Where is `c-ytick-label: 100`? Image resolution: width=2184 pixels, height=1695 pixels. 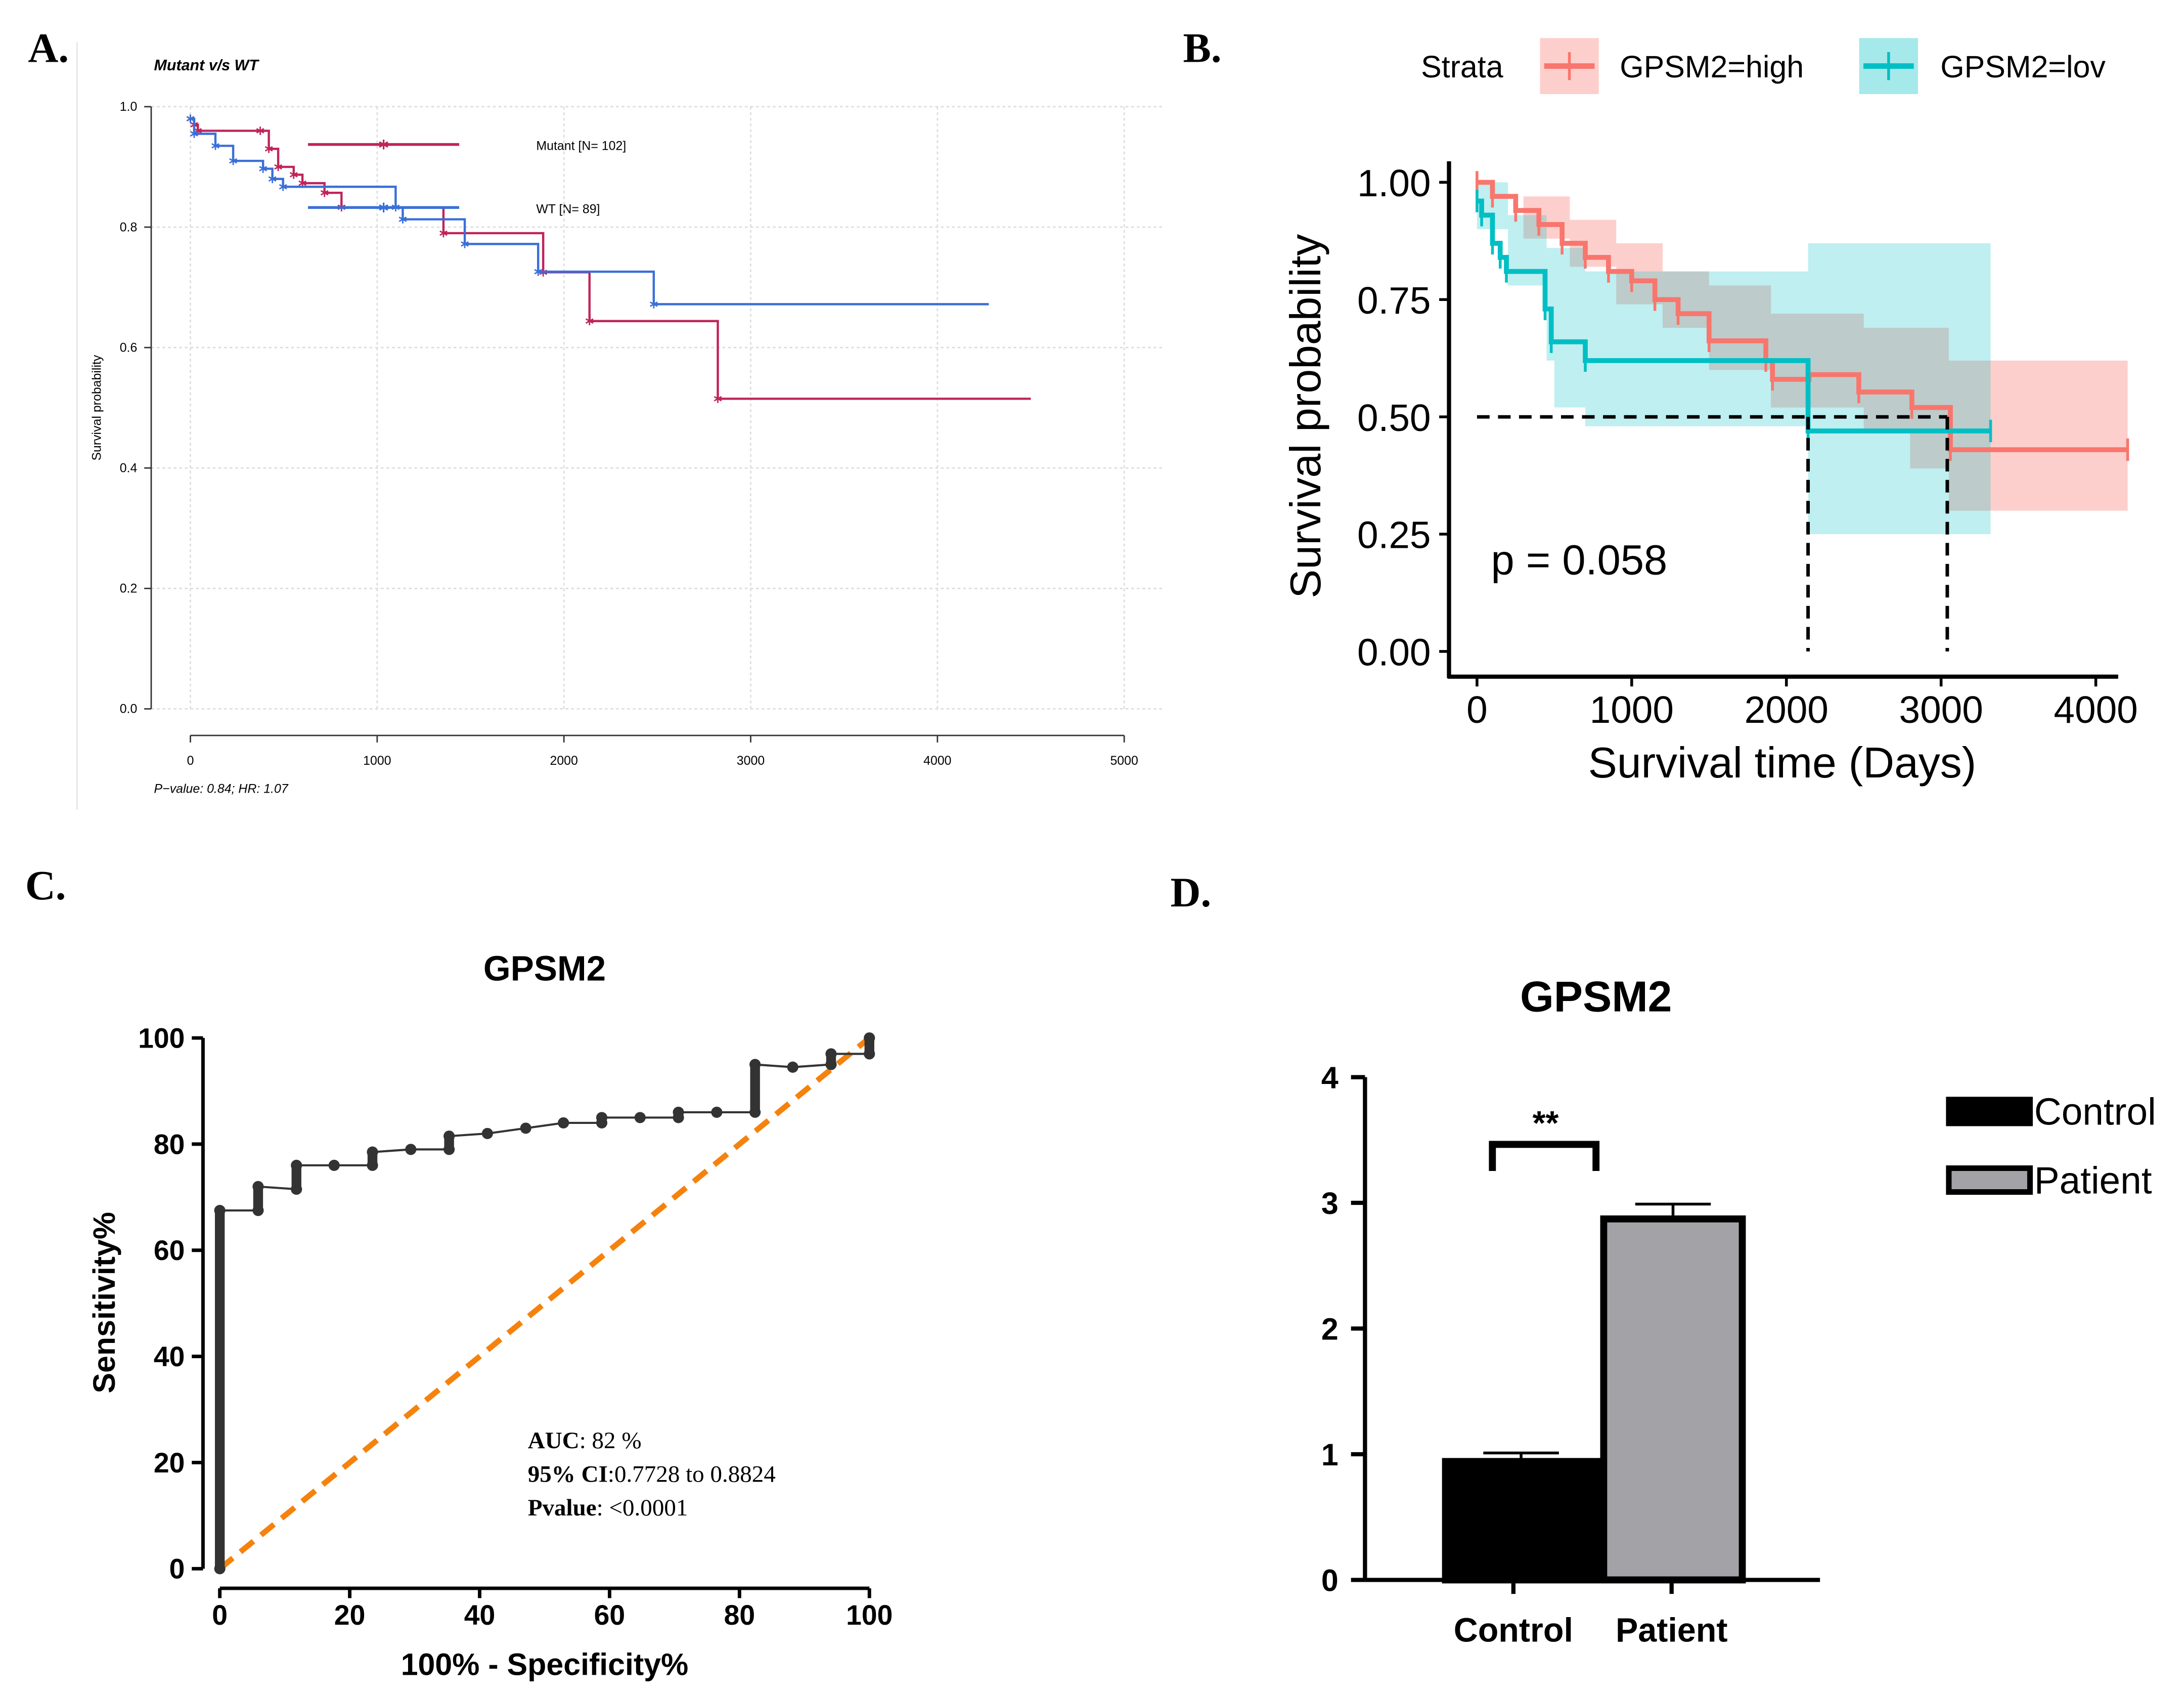 c-ytick-label: 100 is located at coordinates (161, 1038).